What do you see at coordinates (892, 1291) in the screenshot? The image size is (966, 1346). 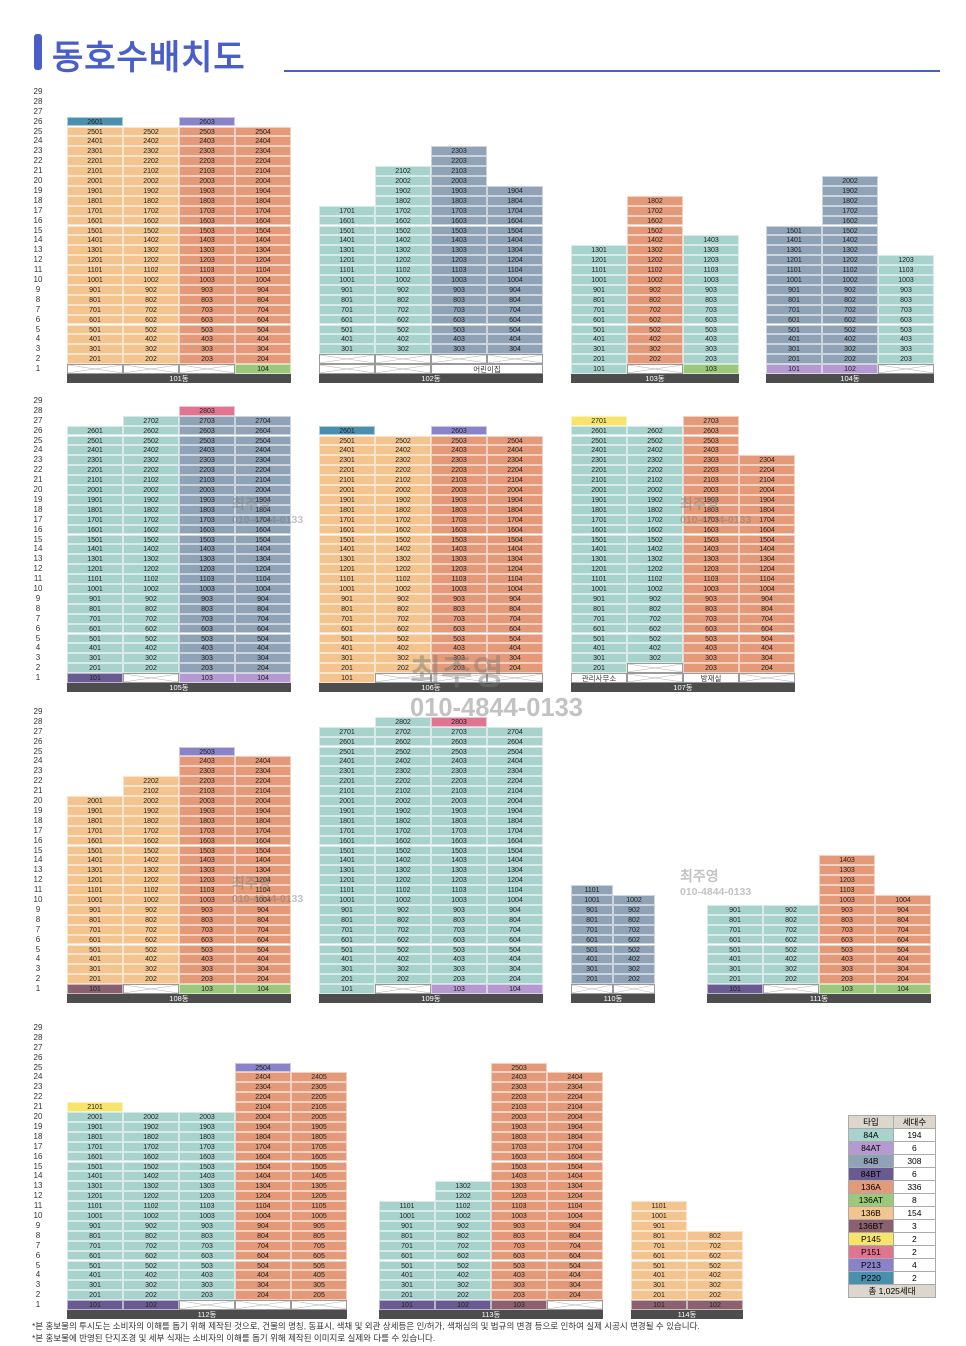 I see `legend-total: 총 1,025세대` at bounding box center [892, 1291].